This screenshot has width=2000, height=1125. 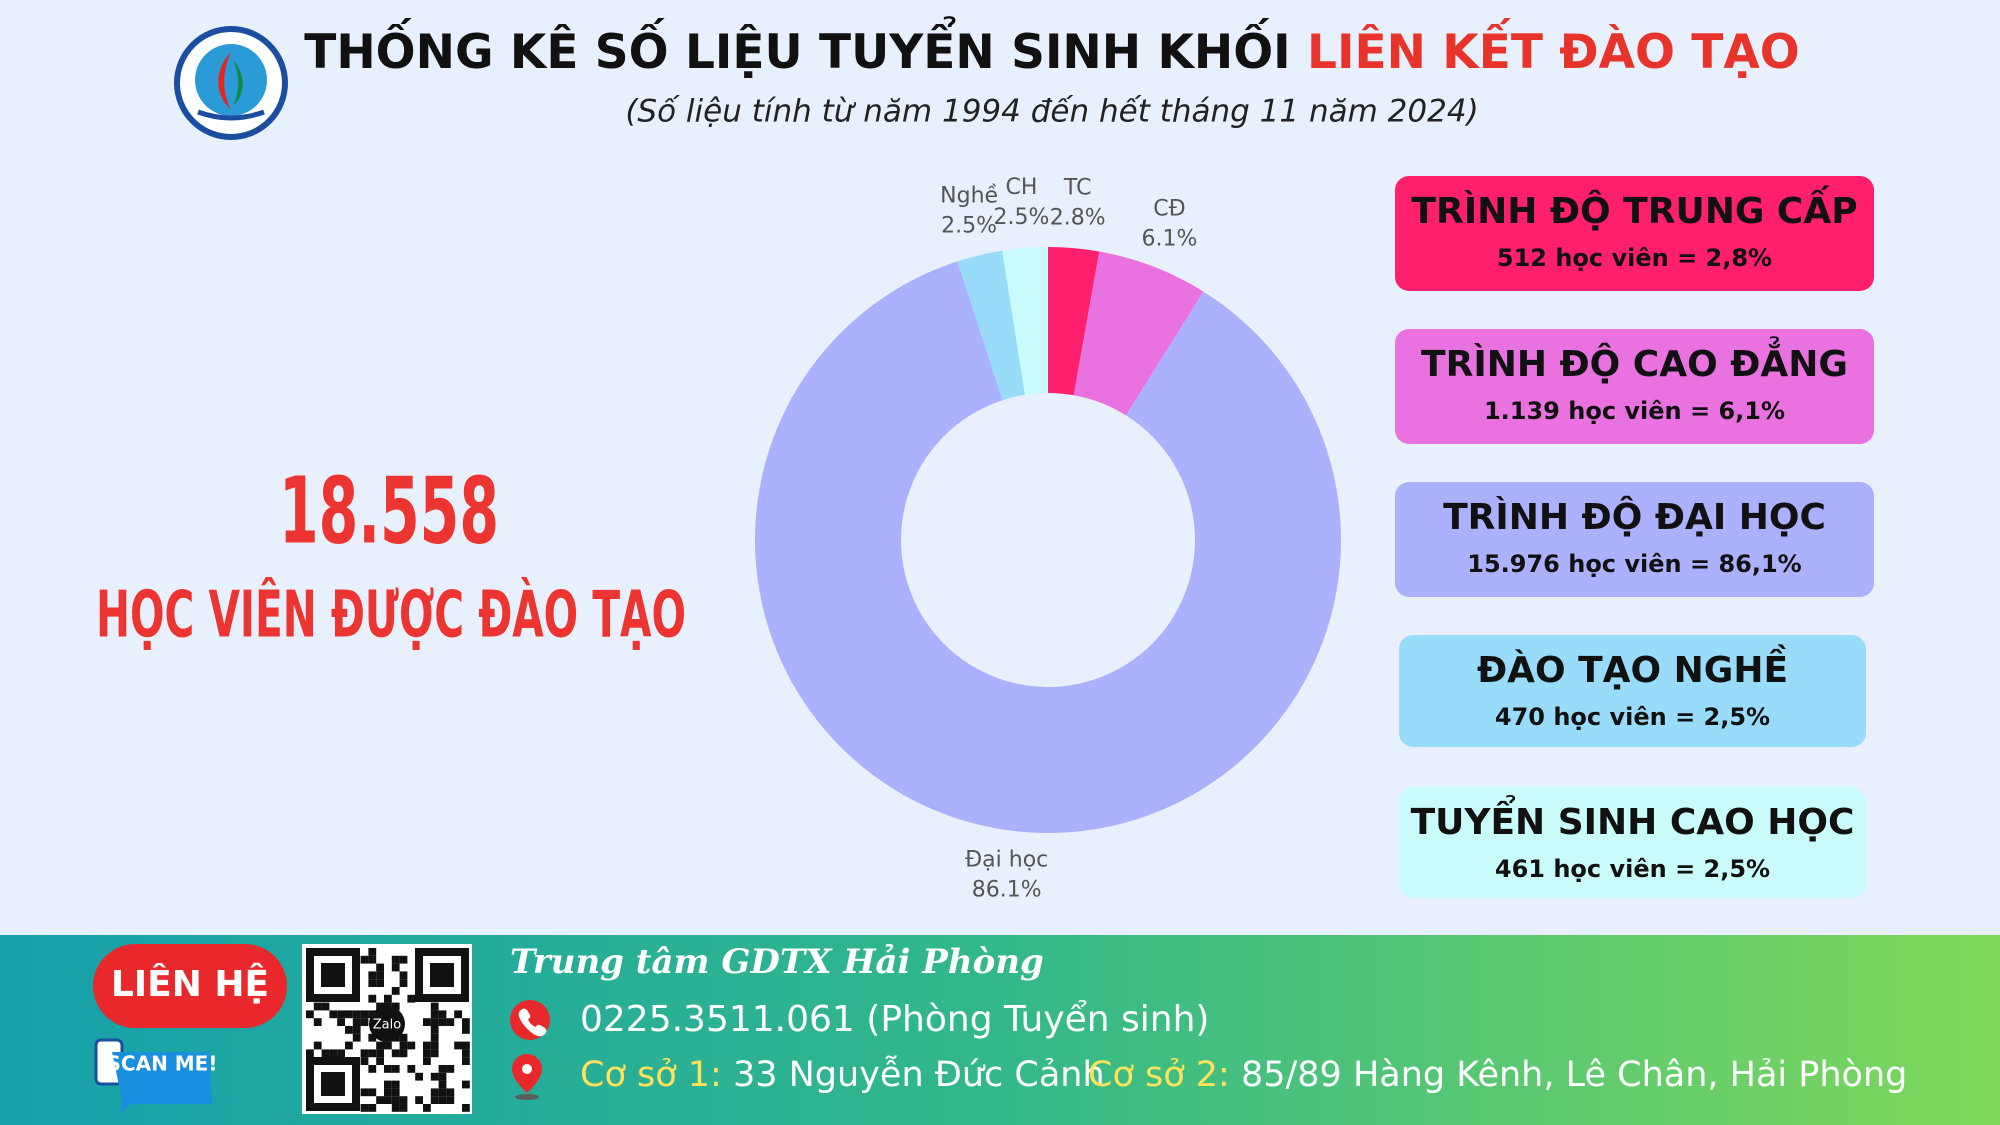 What do you see at coordinates (969, 195) in the screenshot?
I see `slice-label: Nghề` at bounding box center [969, 195].